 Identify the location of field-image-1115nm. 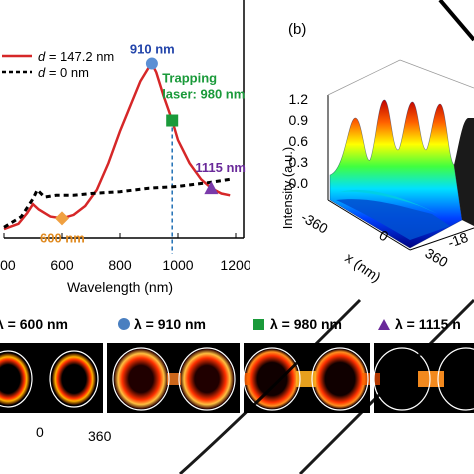
(424, 378).